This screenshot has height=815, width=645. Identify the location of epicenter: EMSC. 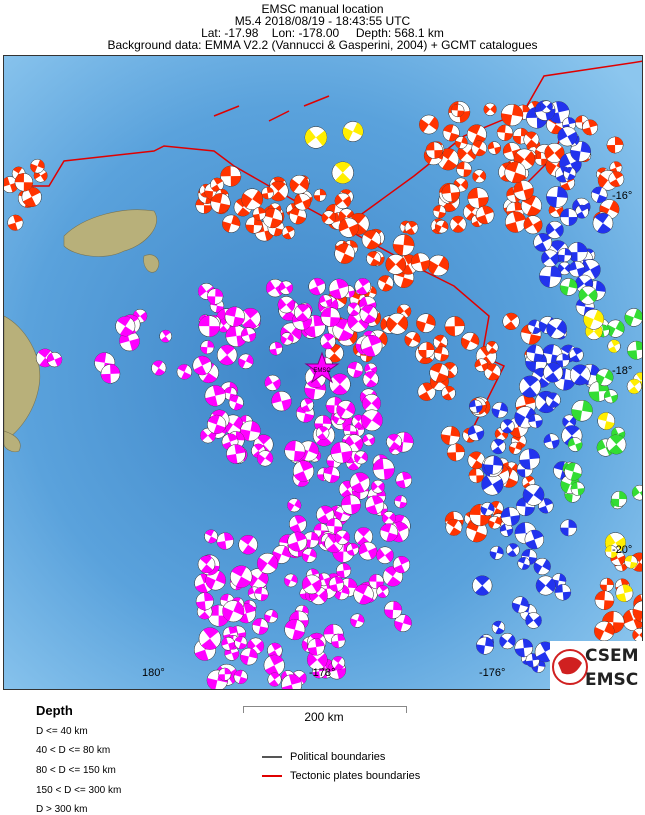
(322, 367).